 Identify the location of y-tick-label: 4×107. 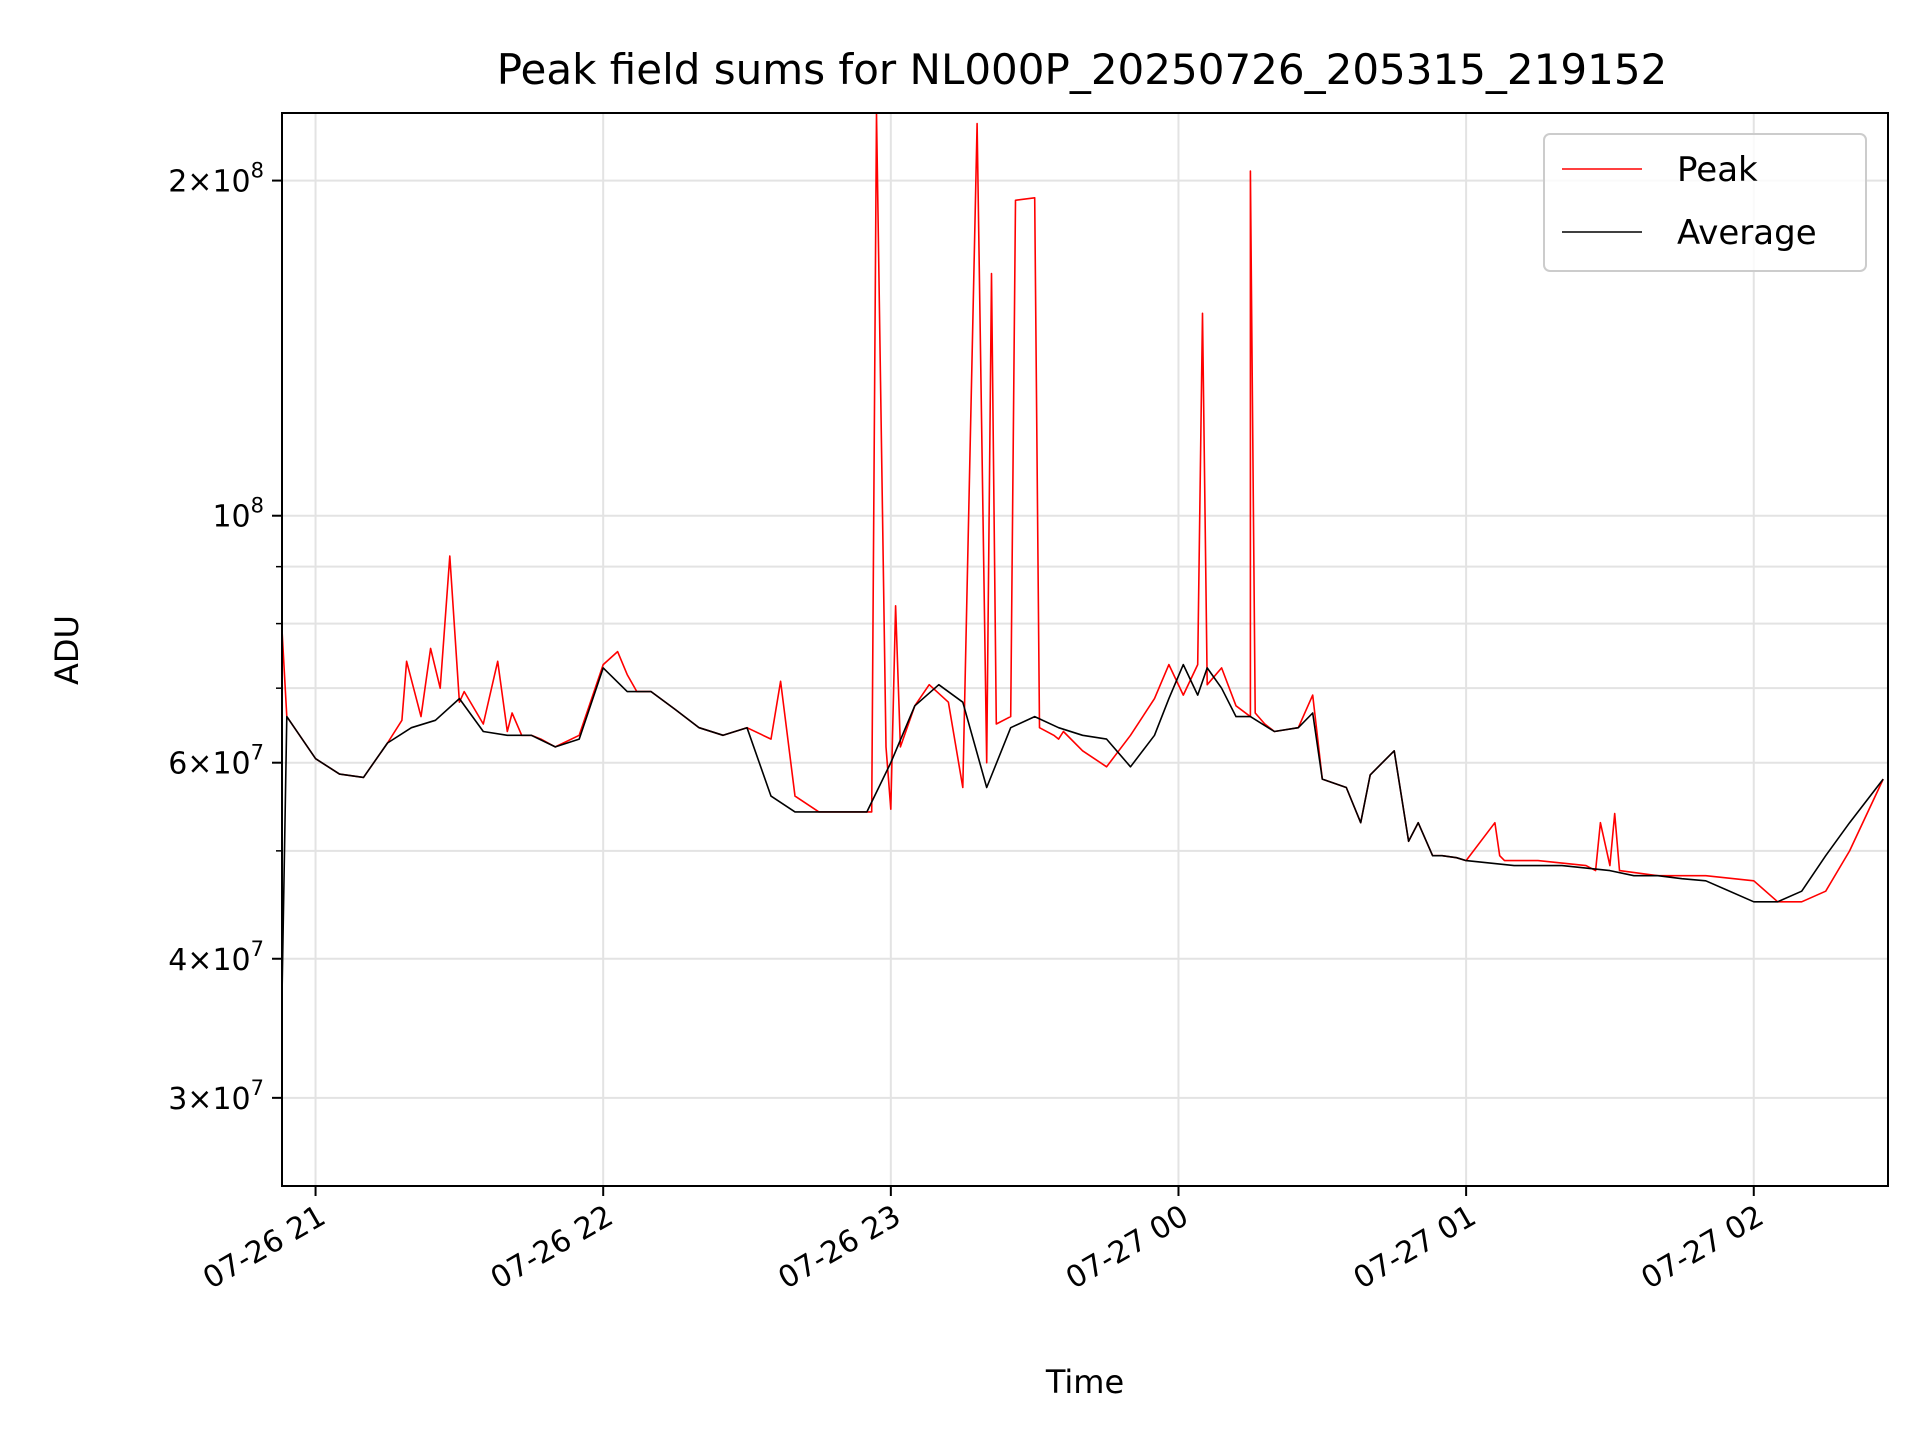
(216, 957).